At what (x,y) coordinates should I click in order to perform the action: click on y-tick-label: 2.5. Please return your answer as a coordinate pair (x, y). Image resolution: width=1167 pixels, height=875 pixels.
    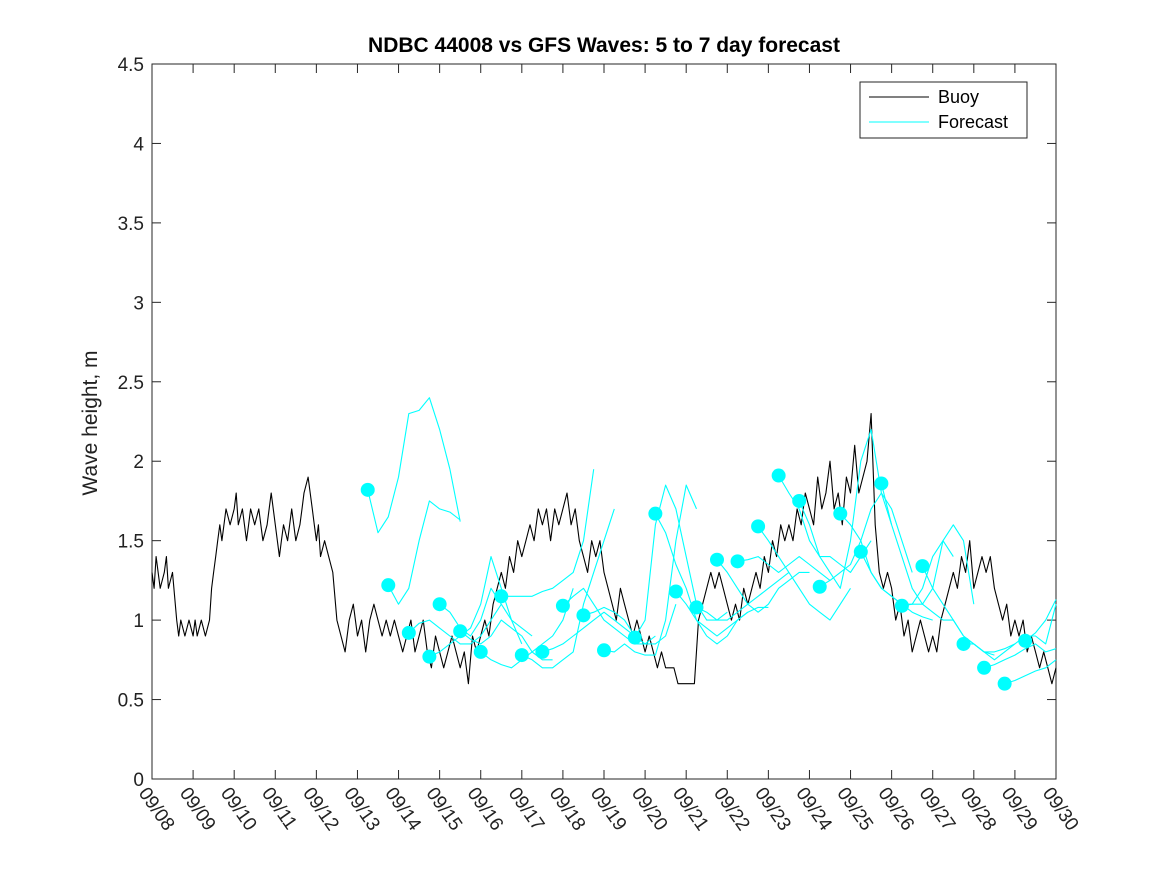
    Looking at the image, I should click on (131, 383).